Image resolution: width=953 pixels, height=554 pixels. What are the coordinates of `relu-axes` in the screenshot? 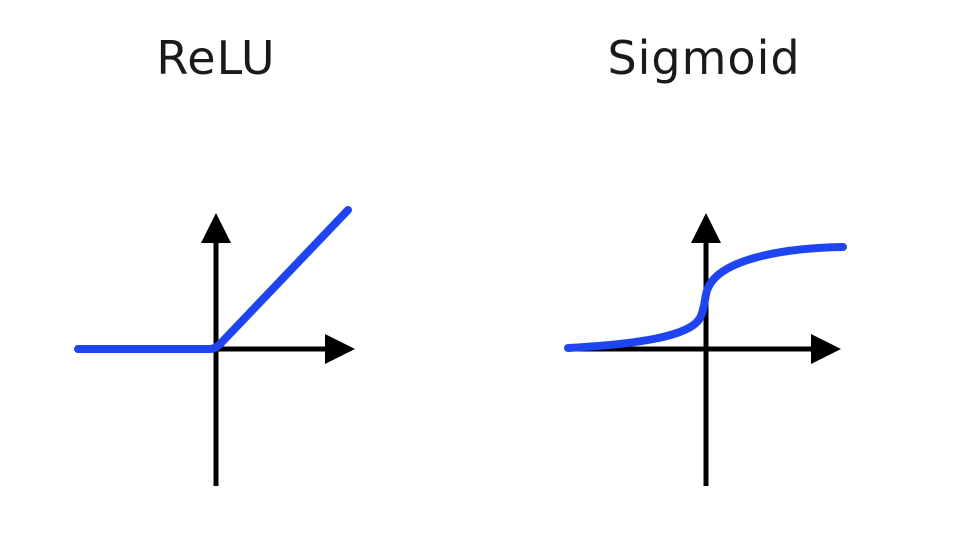 It's located at (217, 349).